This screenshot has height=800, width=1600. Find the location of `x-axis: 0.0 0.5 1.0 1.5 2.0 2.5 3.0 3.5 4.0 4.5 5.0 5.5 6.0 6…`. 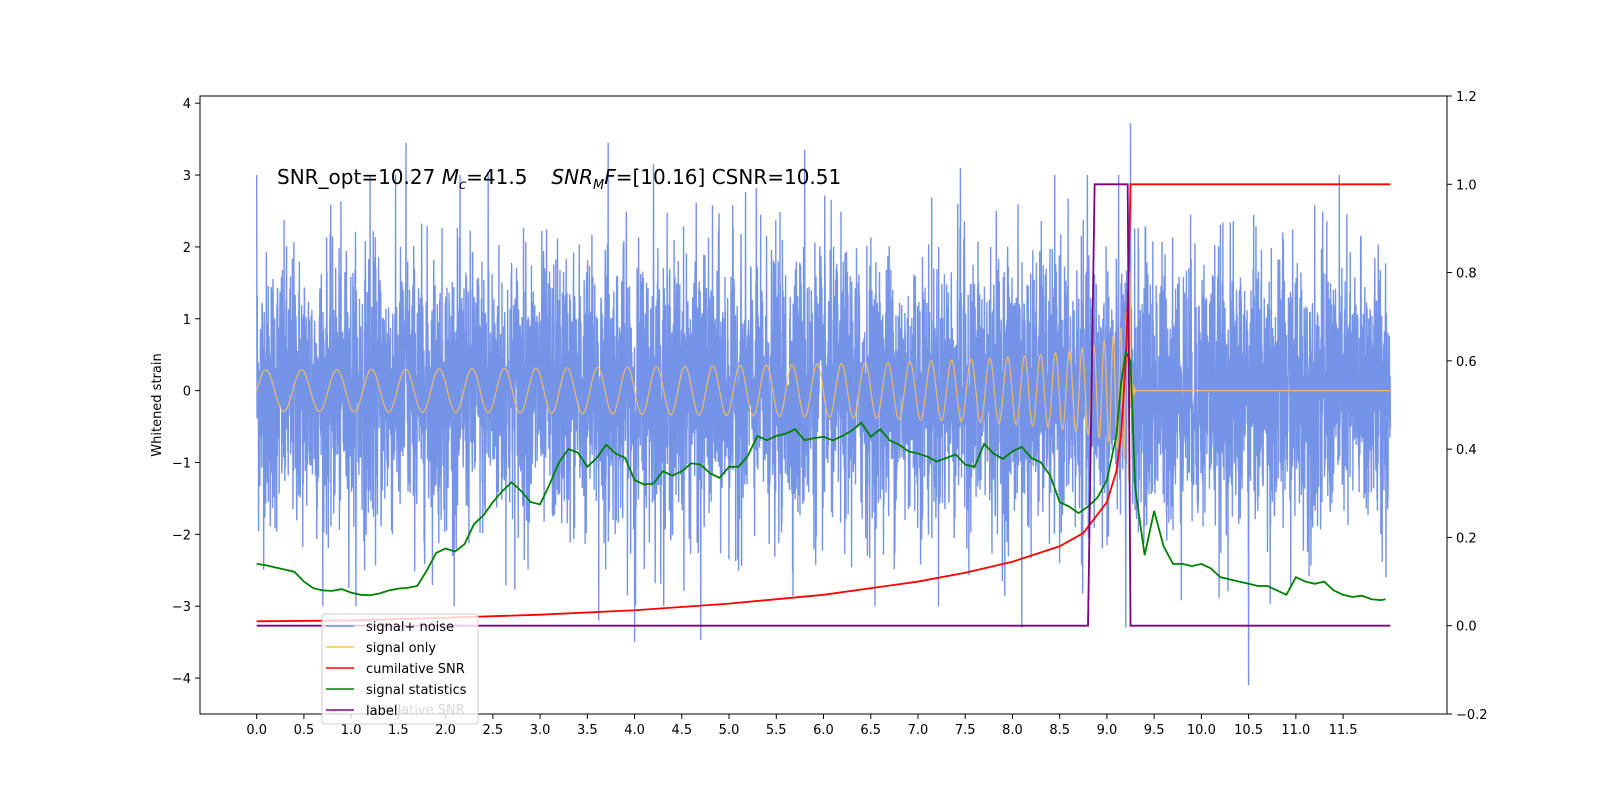

x-axis: 0.0 0.5 1.0 1.5 2.0 2.5 3.0 3.5 4.0 4.5 5.0 5.5 6.0 6… is located at coordinates (802, 726).